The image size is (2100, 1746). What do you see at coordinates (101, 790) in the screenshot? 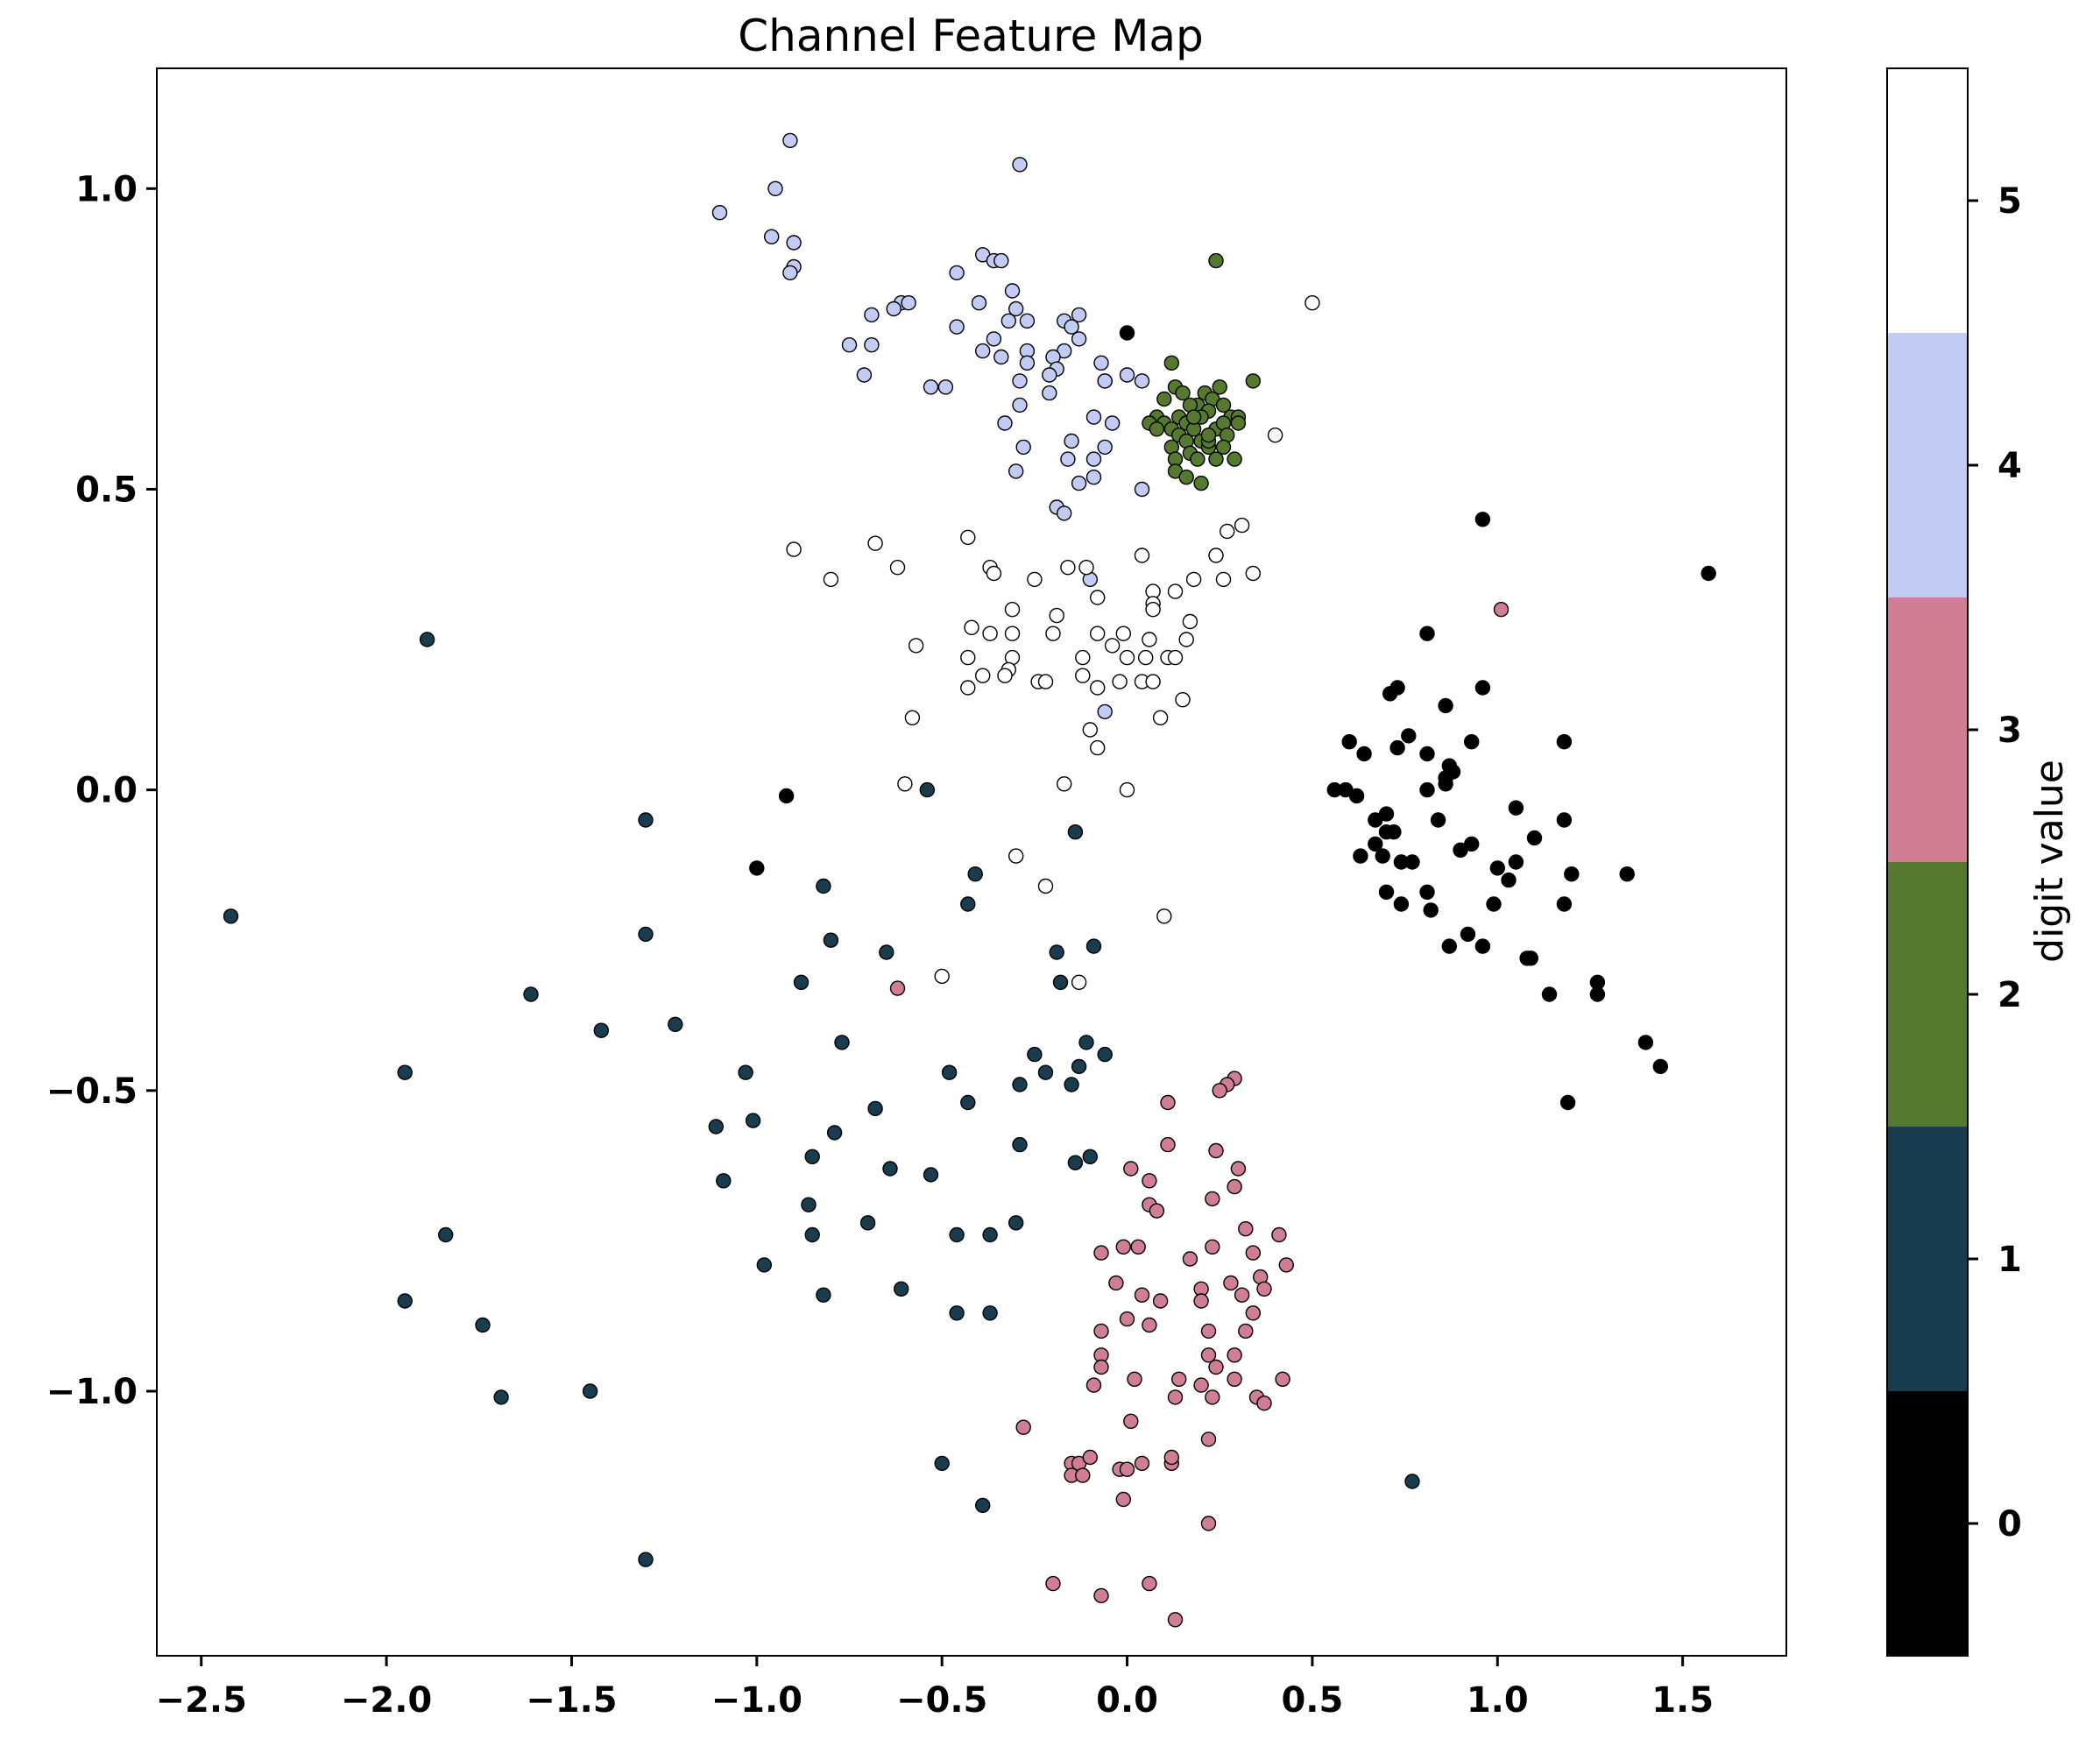
I see `y-axis: −1.0 −0.5 0.0 0.5 1.0` at bounding box center [101, 790].